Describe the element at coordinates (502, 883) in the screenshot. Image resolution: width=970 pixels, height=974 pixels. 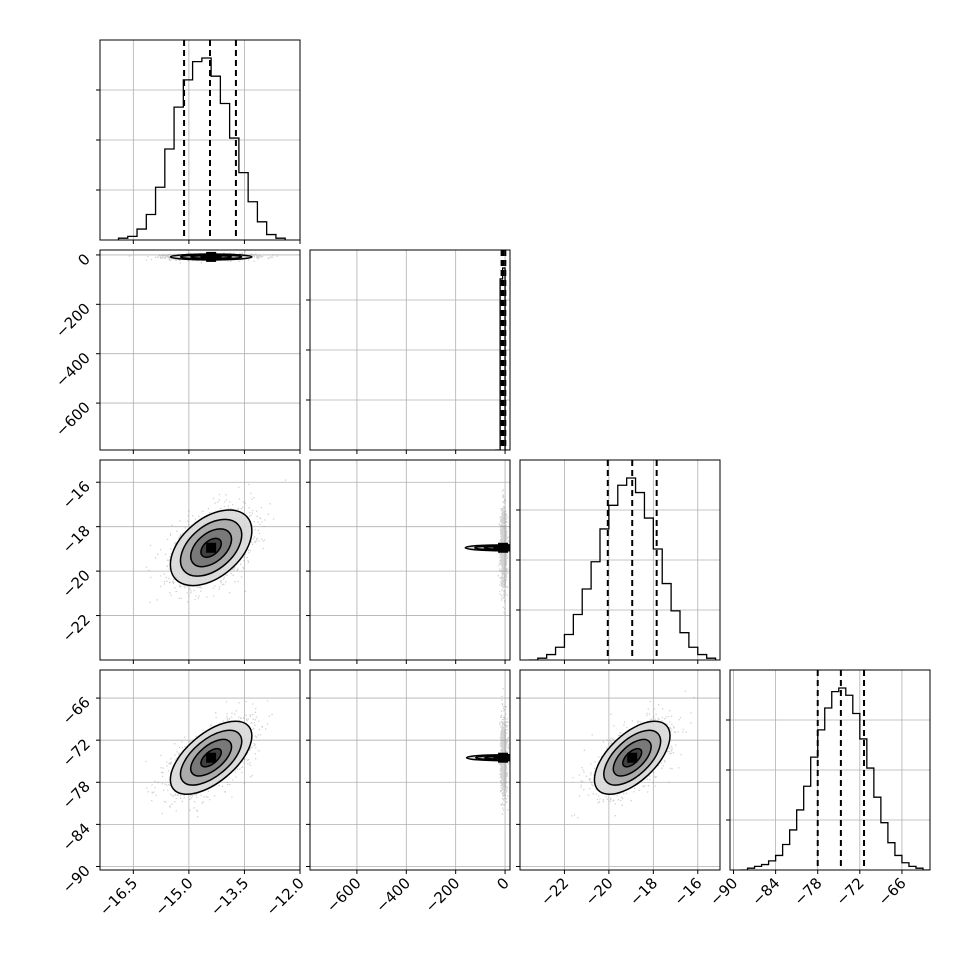
I see `x-tick-label-p1: 0` at that location.